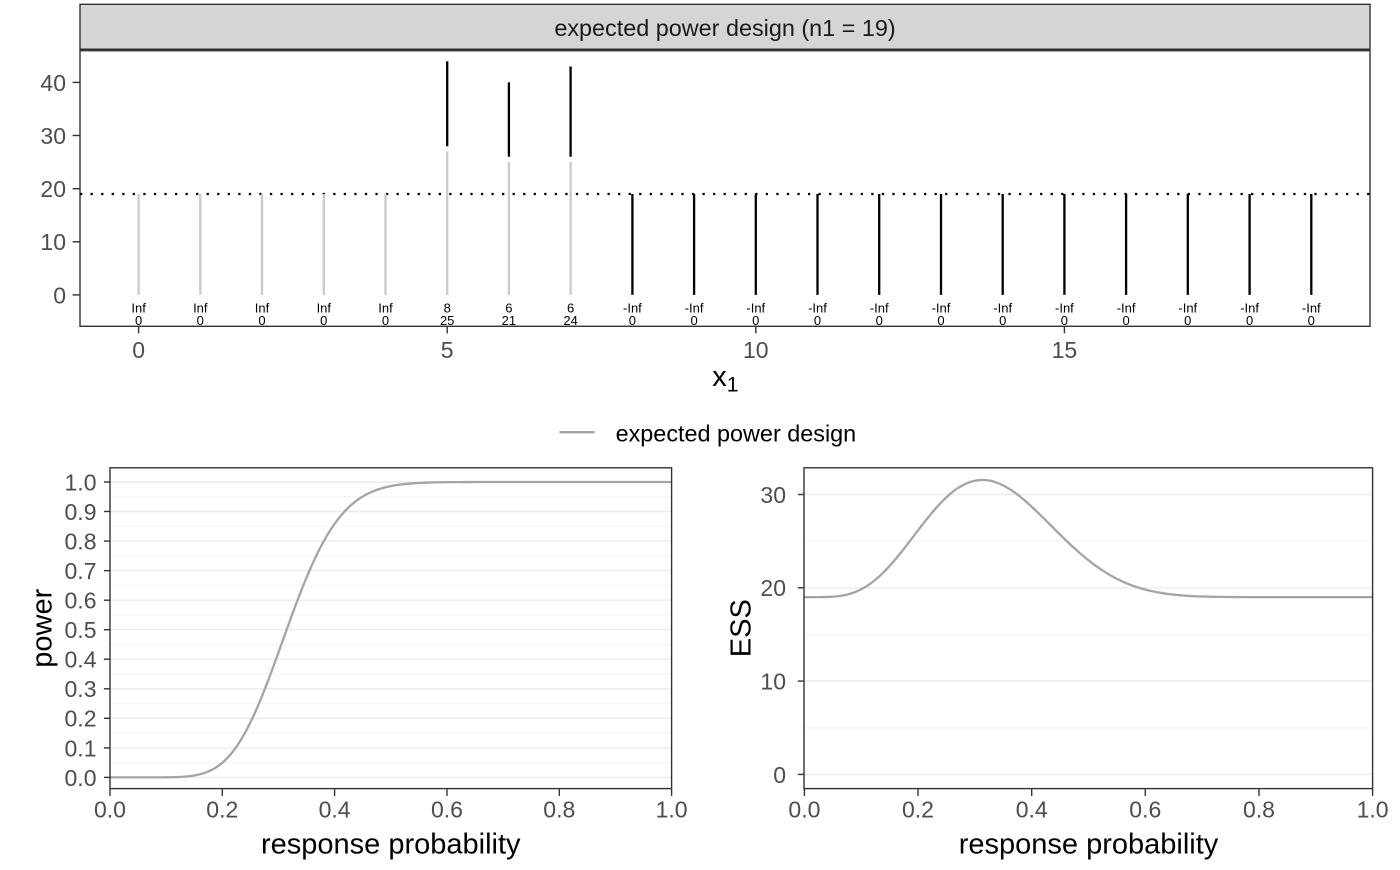 The height and width of the screenshot is (870, 1400). Describe the element at coordinates (724, 28) in the screenshot. I see `svg-text:expected power design (n1 = 19: expected power design (n1 = 19)` at that location.